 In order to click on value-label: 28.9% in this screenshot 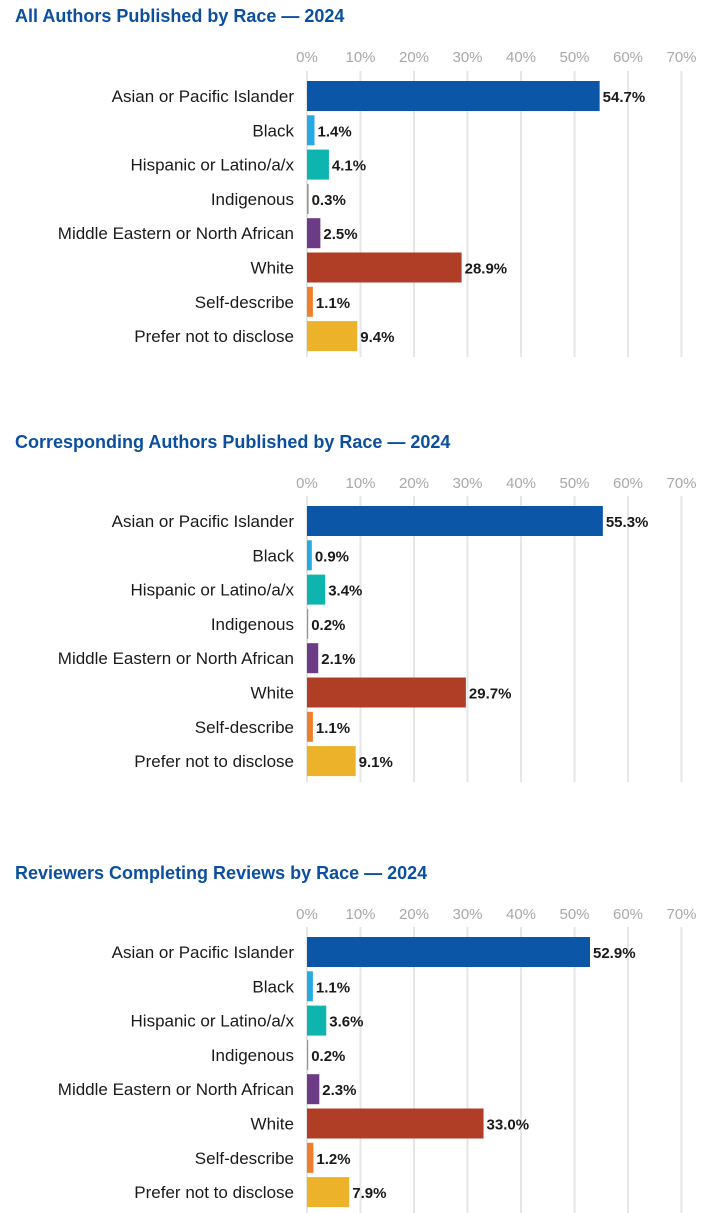, I will do `click(486, 269)`.